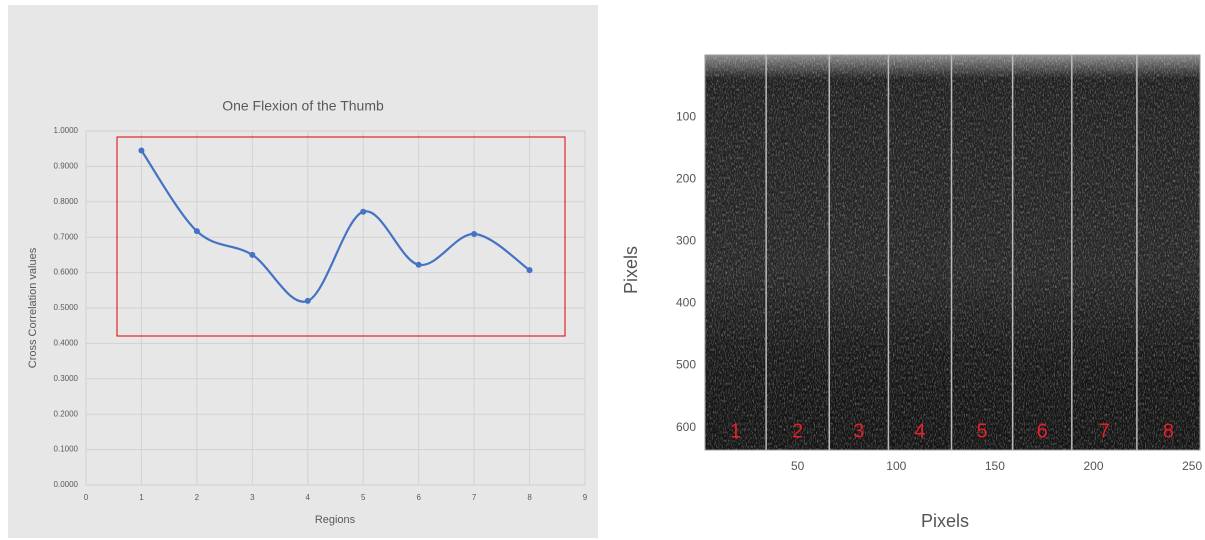  Describe the element at coordinates (335, 226) in the screenshot. I see `line-series` at that location.